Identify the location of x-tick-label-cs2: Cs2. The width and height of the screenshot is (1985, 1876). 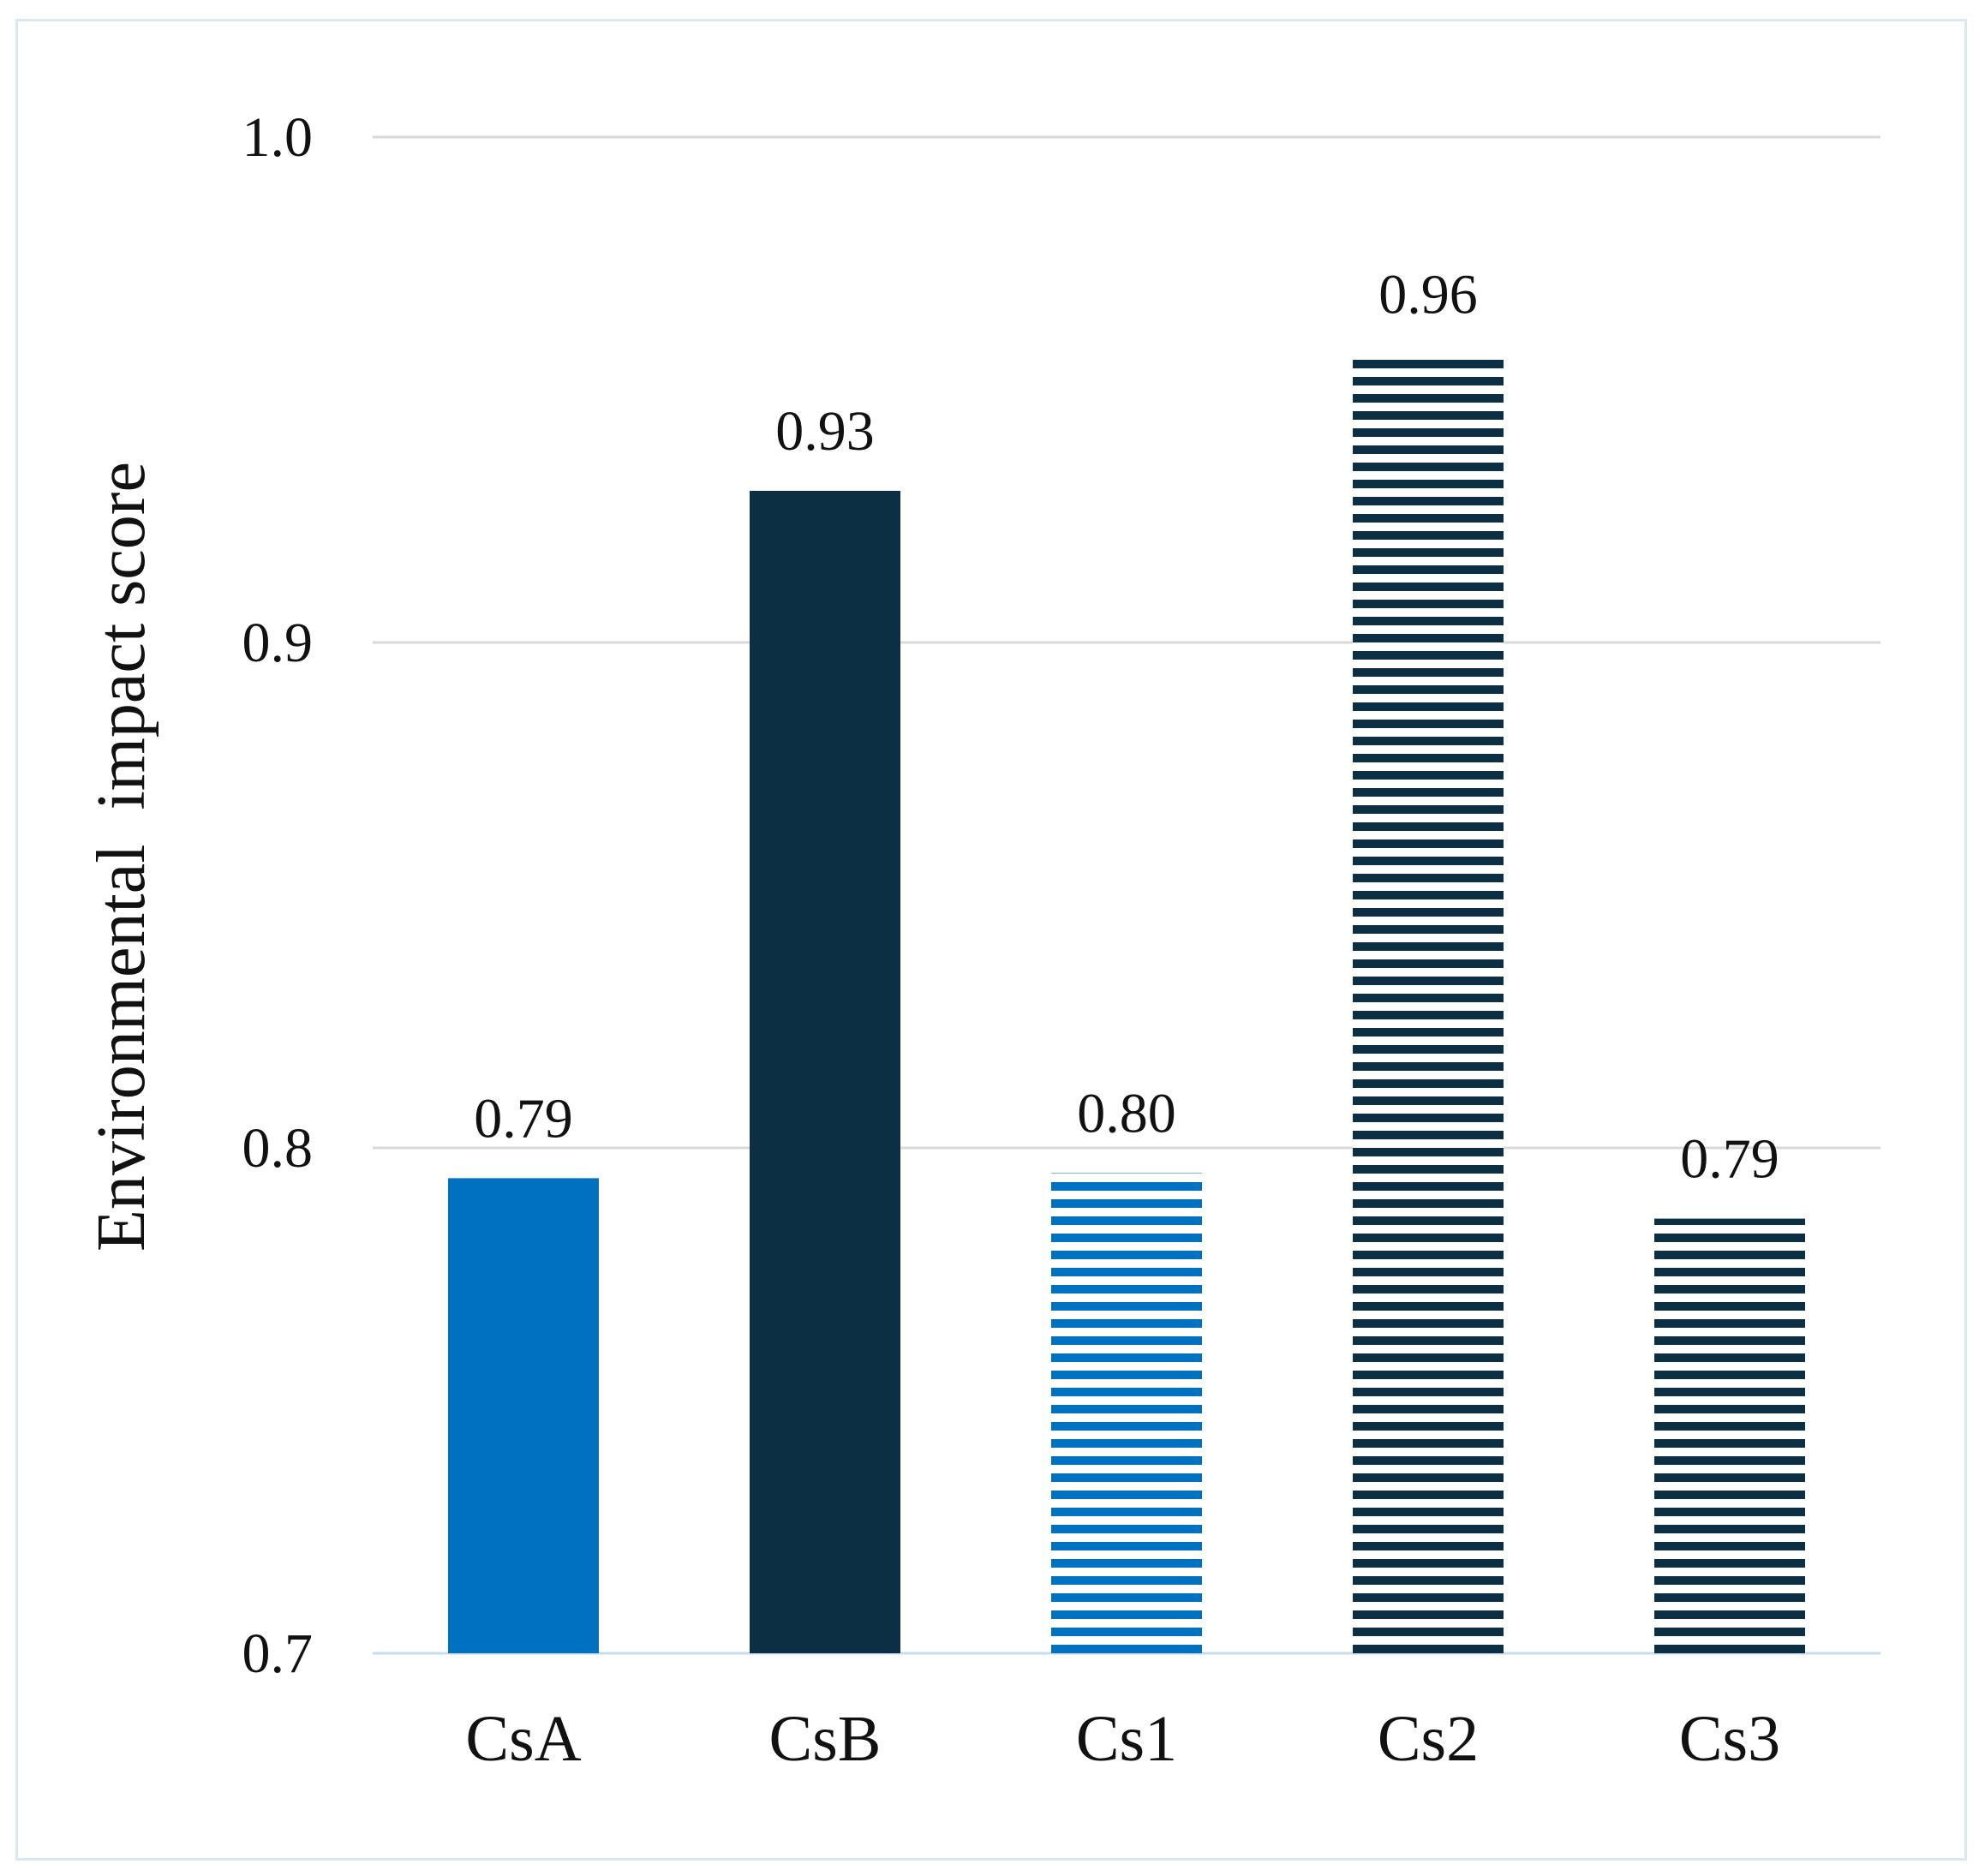
(1428, 1739).